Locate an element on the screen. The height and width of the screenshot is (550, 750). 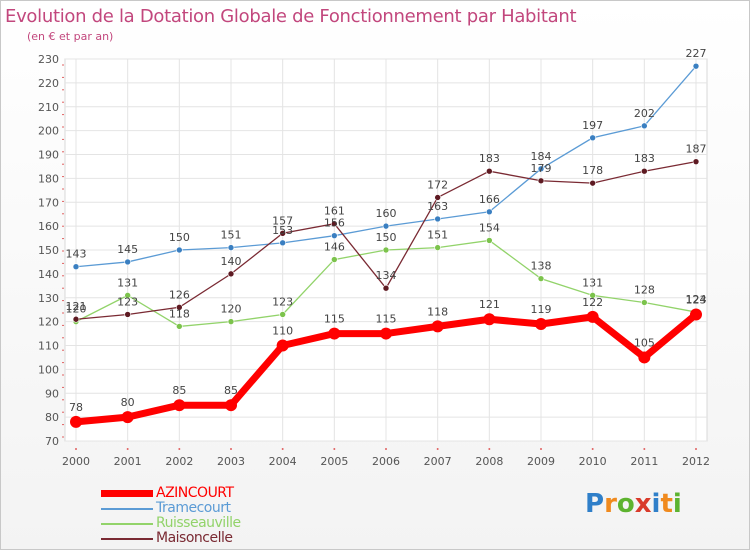
data-label-ruisseauville: 146 is located at coordinates (334, 247).